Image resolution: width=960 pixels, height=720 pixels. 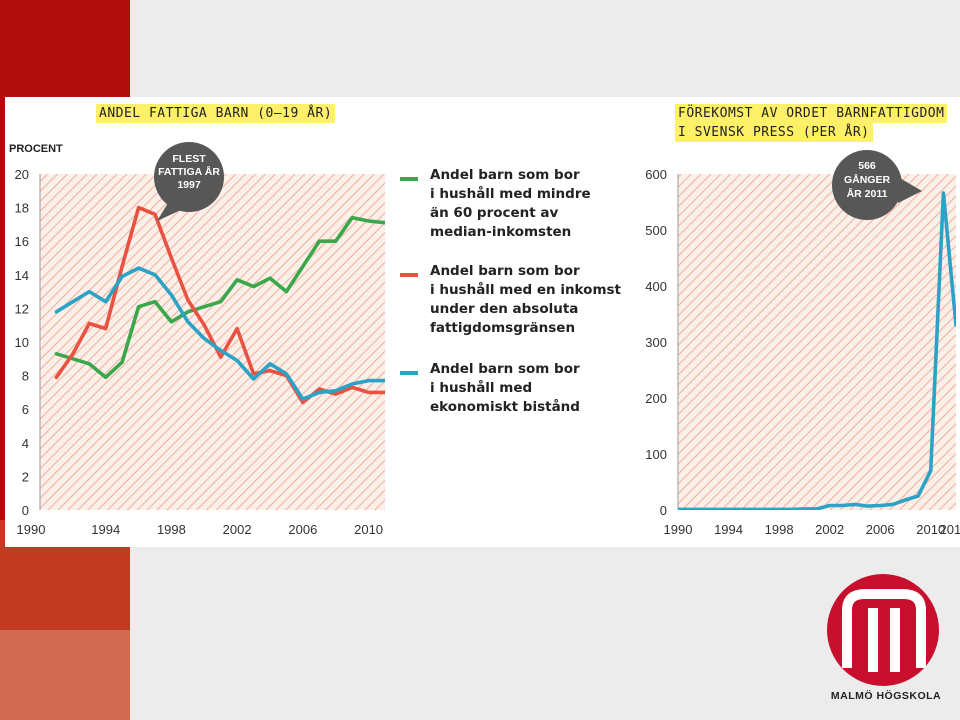 I want to click on legend-swatch-red, so click(x=409, y=275).